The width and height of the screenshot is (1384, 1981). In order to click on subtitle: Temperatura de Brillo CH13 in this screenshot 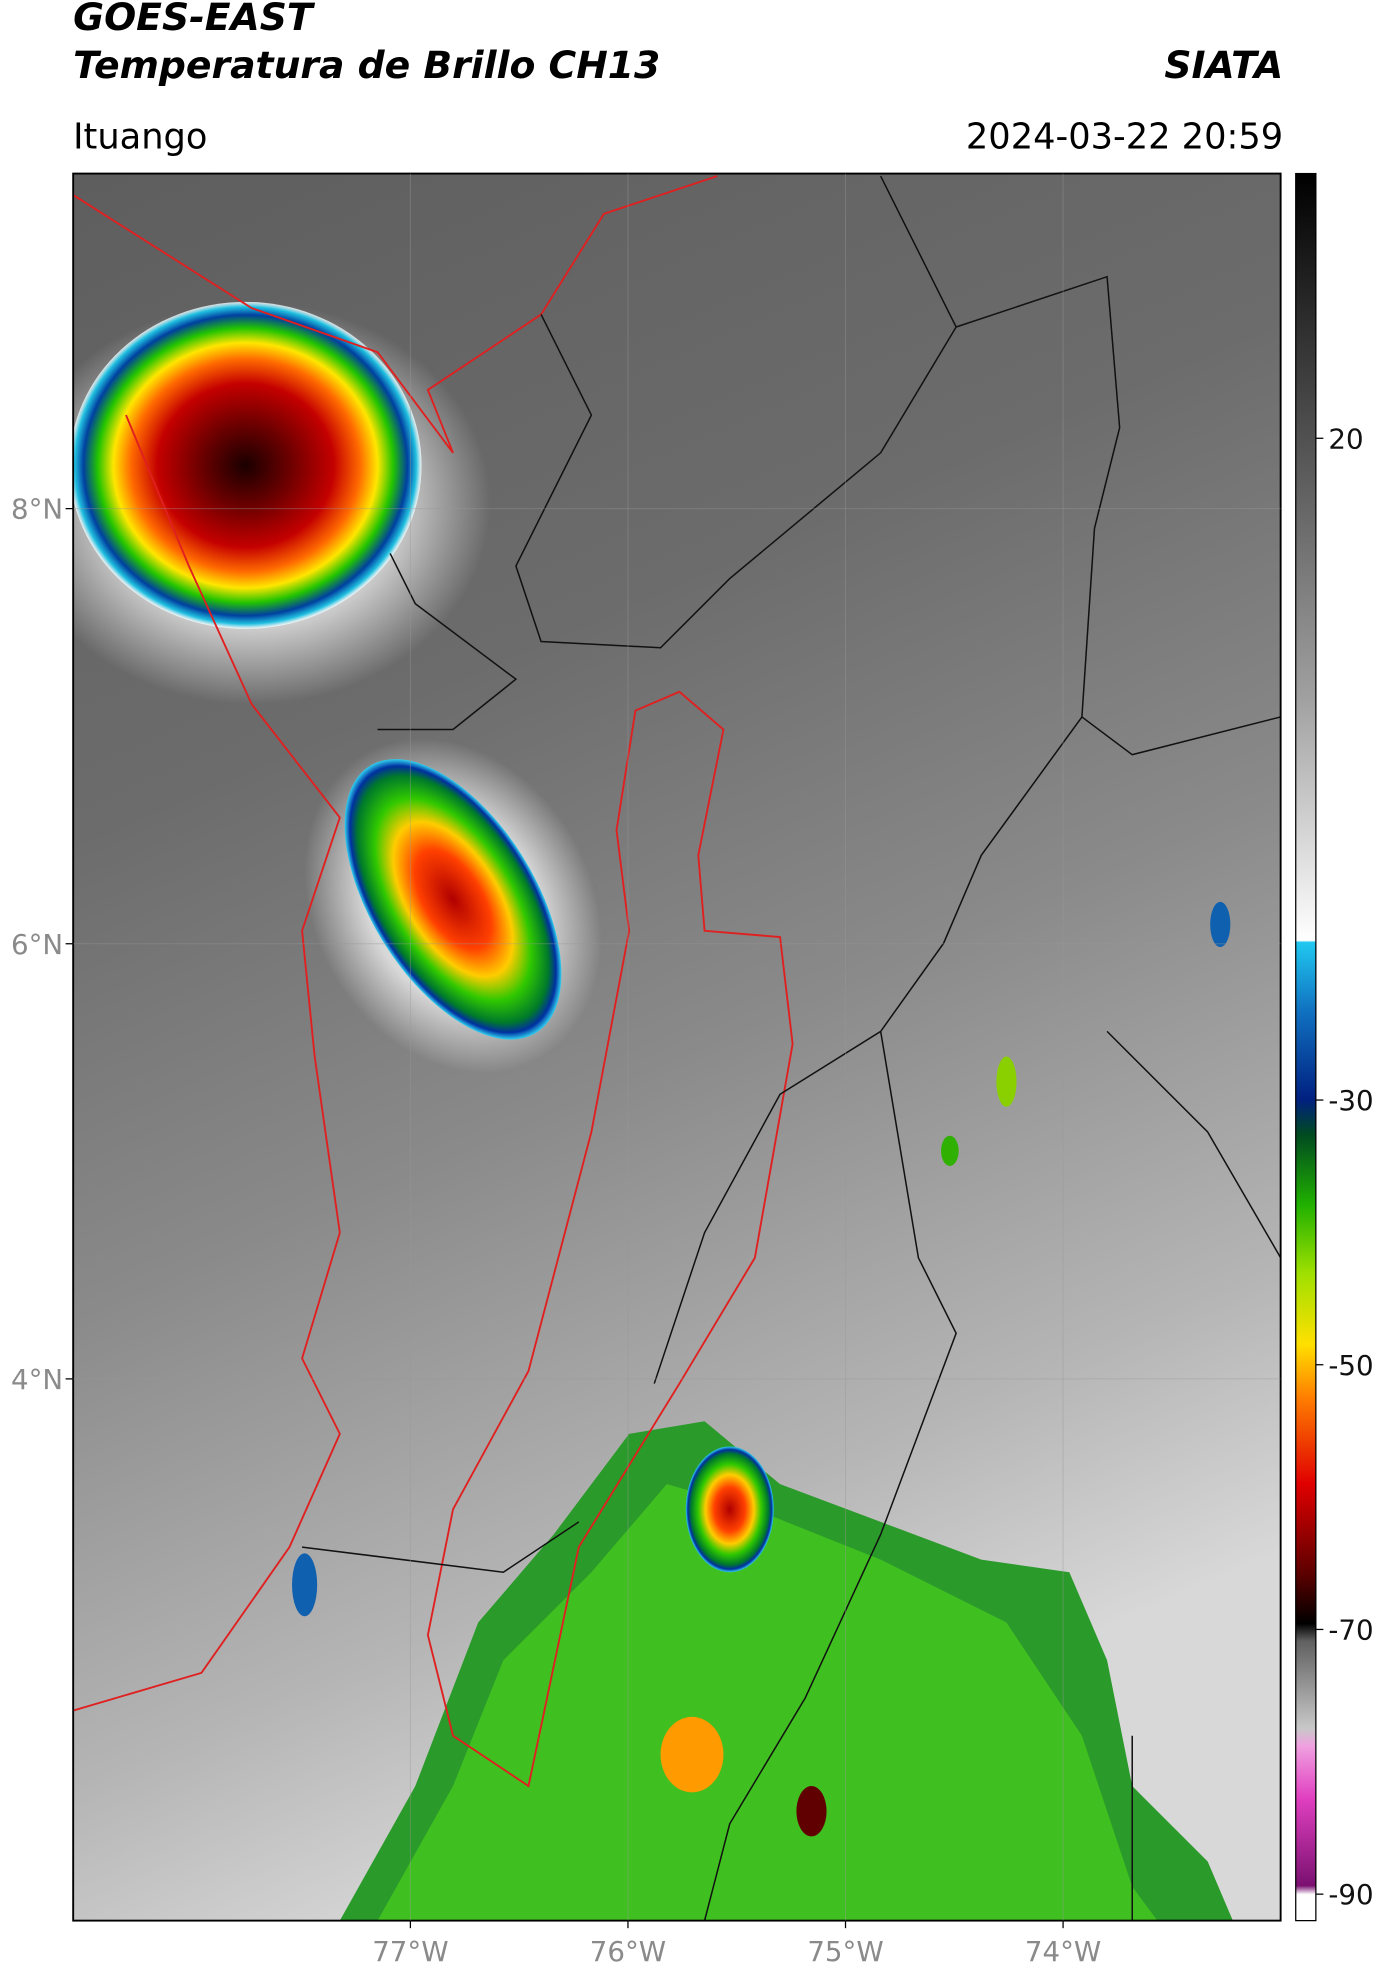, I will do `click(366, 65)`.